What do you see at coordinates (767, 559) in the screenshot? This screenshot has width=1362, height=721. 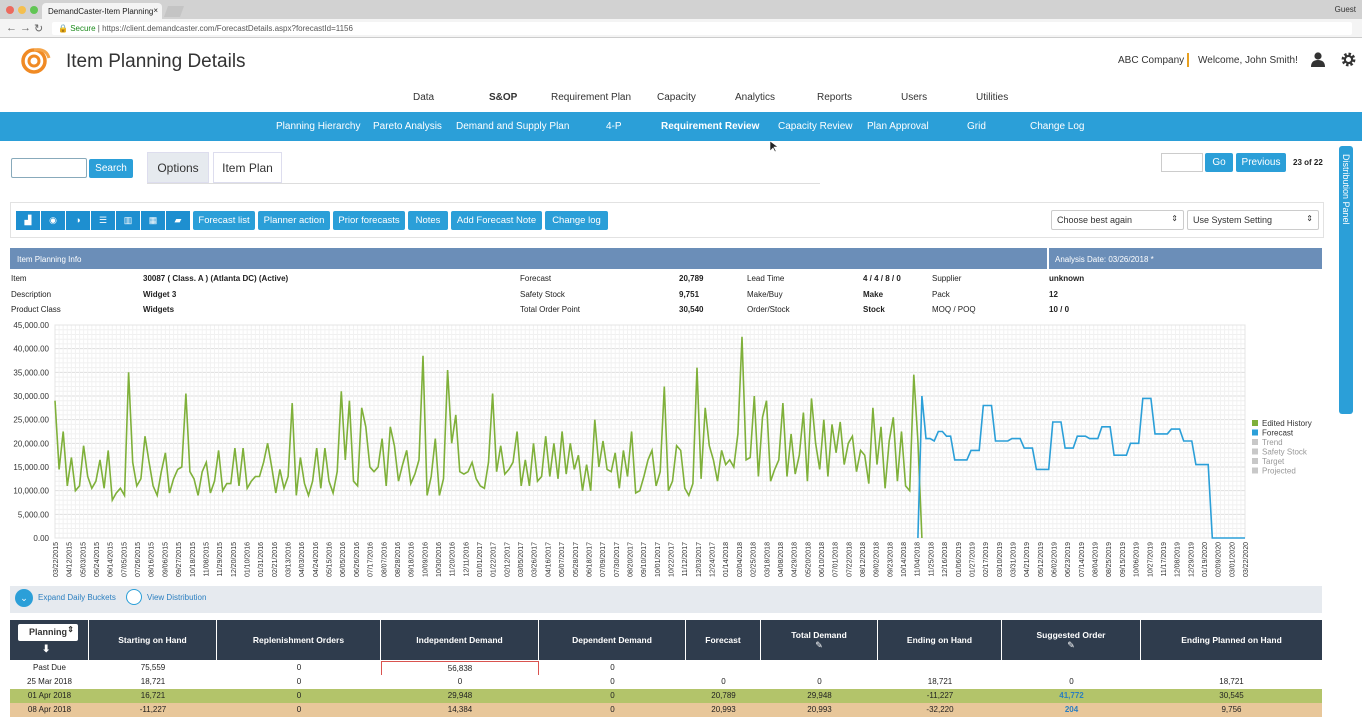 I see `x-tick-label: 03/18/2018` at bounding box center [767, 559].